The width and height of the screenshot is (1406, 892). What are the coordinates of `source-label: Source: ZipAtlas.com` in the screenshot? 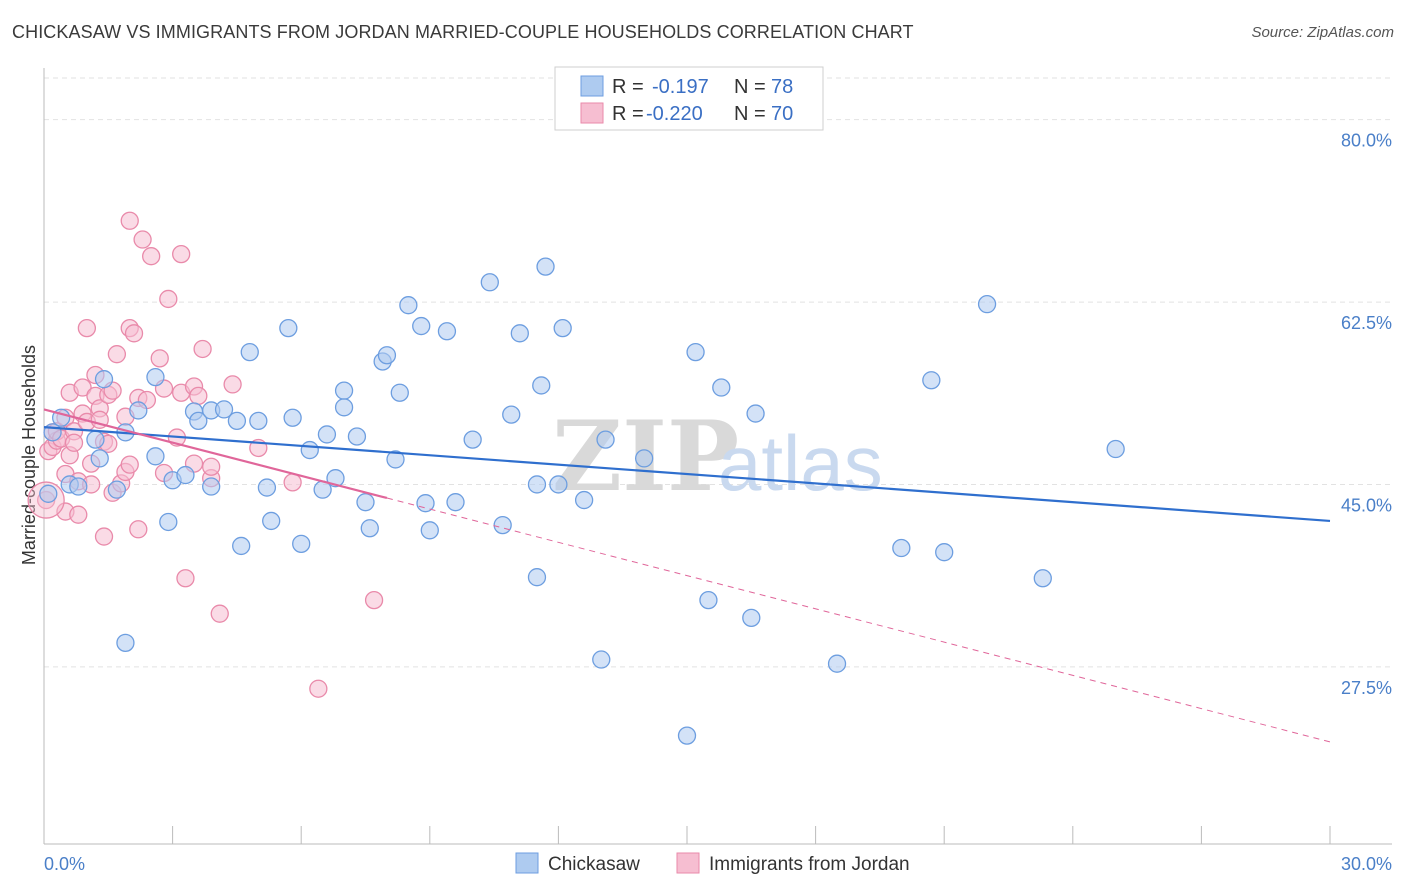 It's located at (1322, 32).